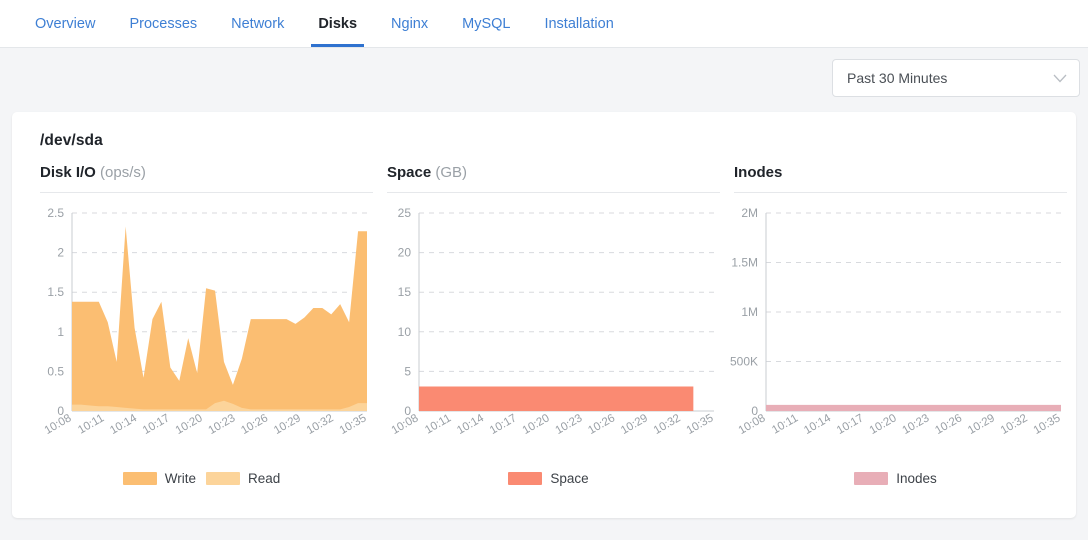 Image resolution: width=1088 pixels, height=540 pixels. What do you see at coordinates (1060, 78) in the screenshot?
I see `chevron-down-icon` at bounding box center [1060, 78].